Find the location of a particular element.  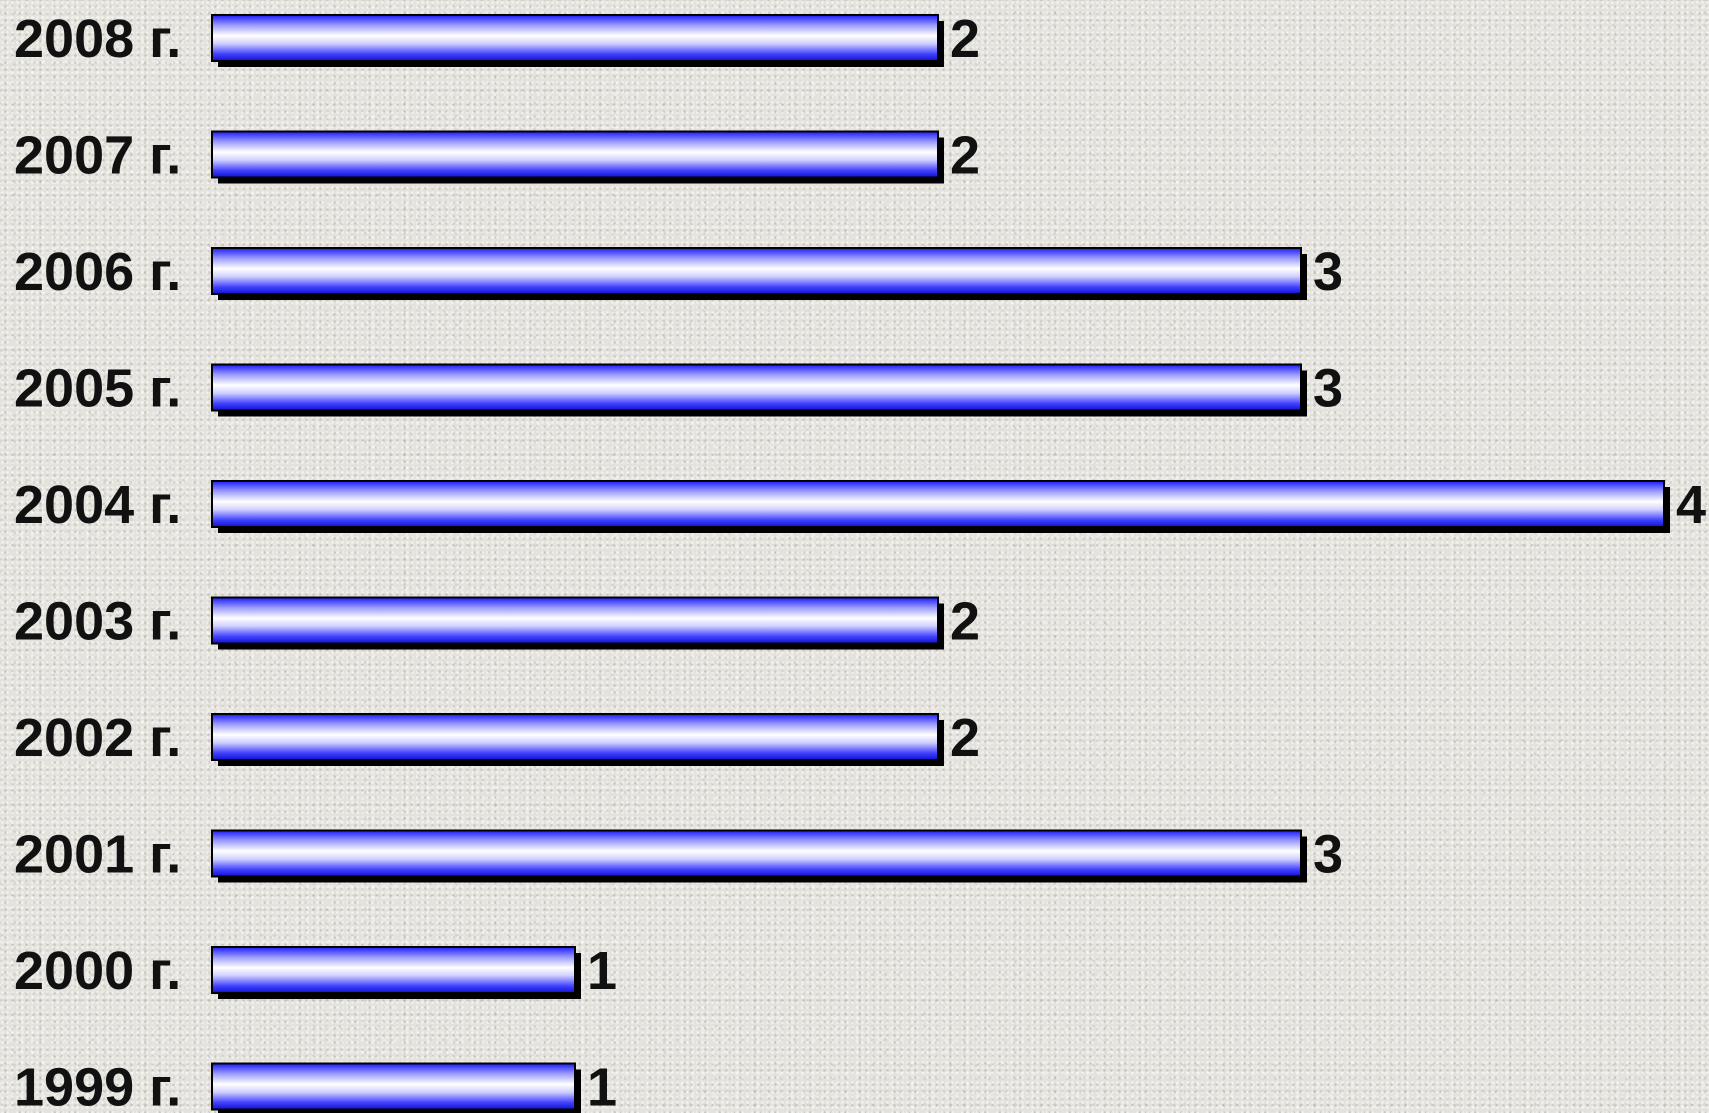

data-label: 4 is located at coordinates (1691, 505).